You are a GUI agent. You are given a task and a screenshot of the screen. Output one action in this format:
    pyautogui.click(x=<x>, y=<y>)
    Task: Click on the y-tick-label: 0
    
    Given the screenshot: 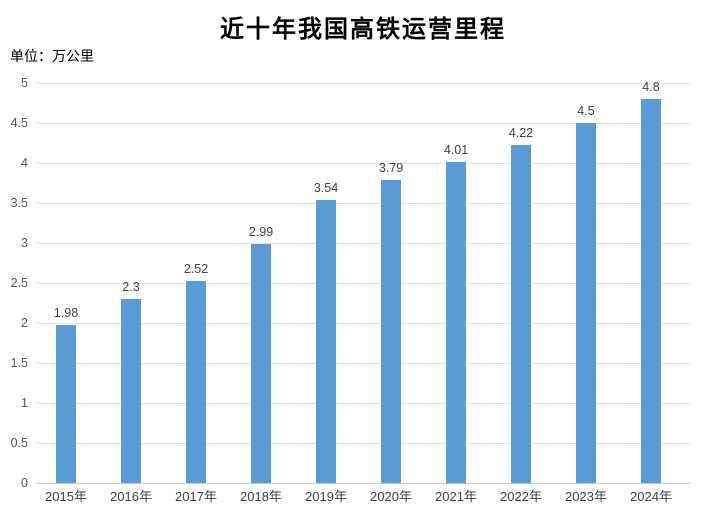 What is the action you would take?
    pyautogui.click(x=24, y=483)
    